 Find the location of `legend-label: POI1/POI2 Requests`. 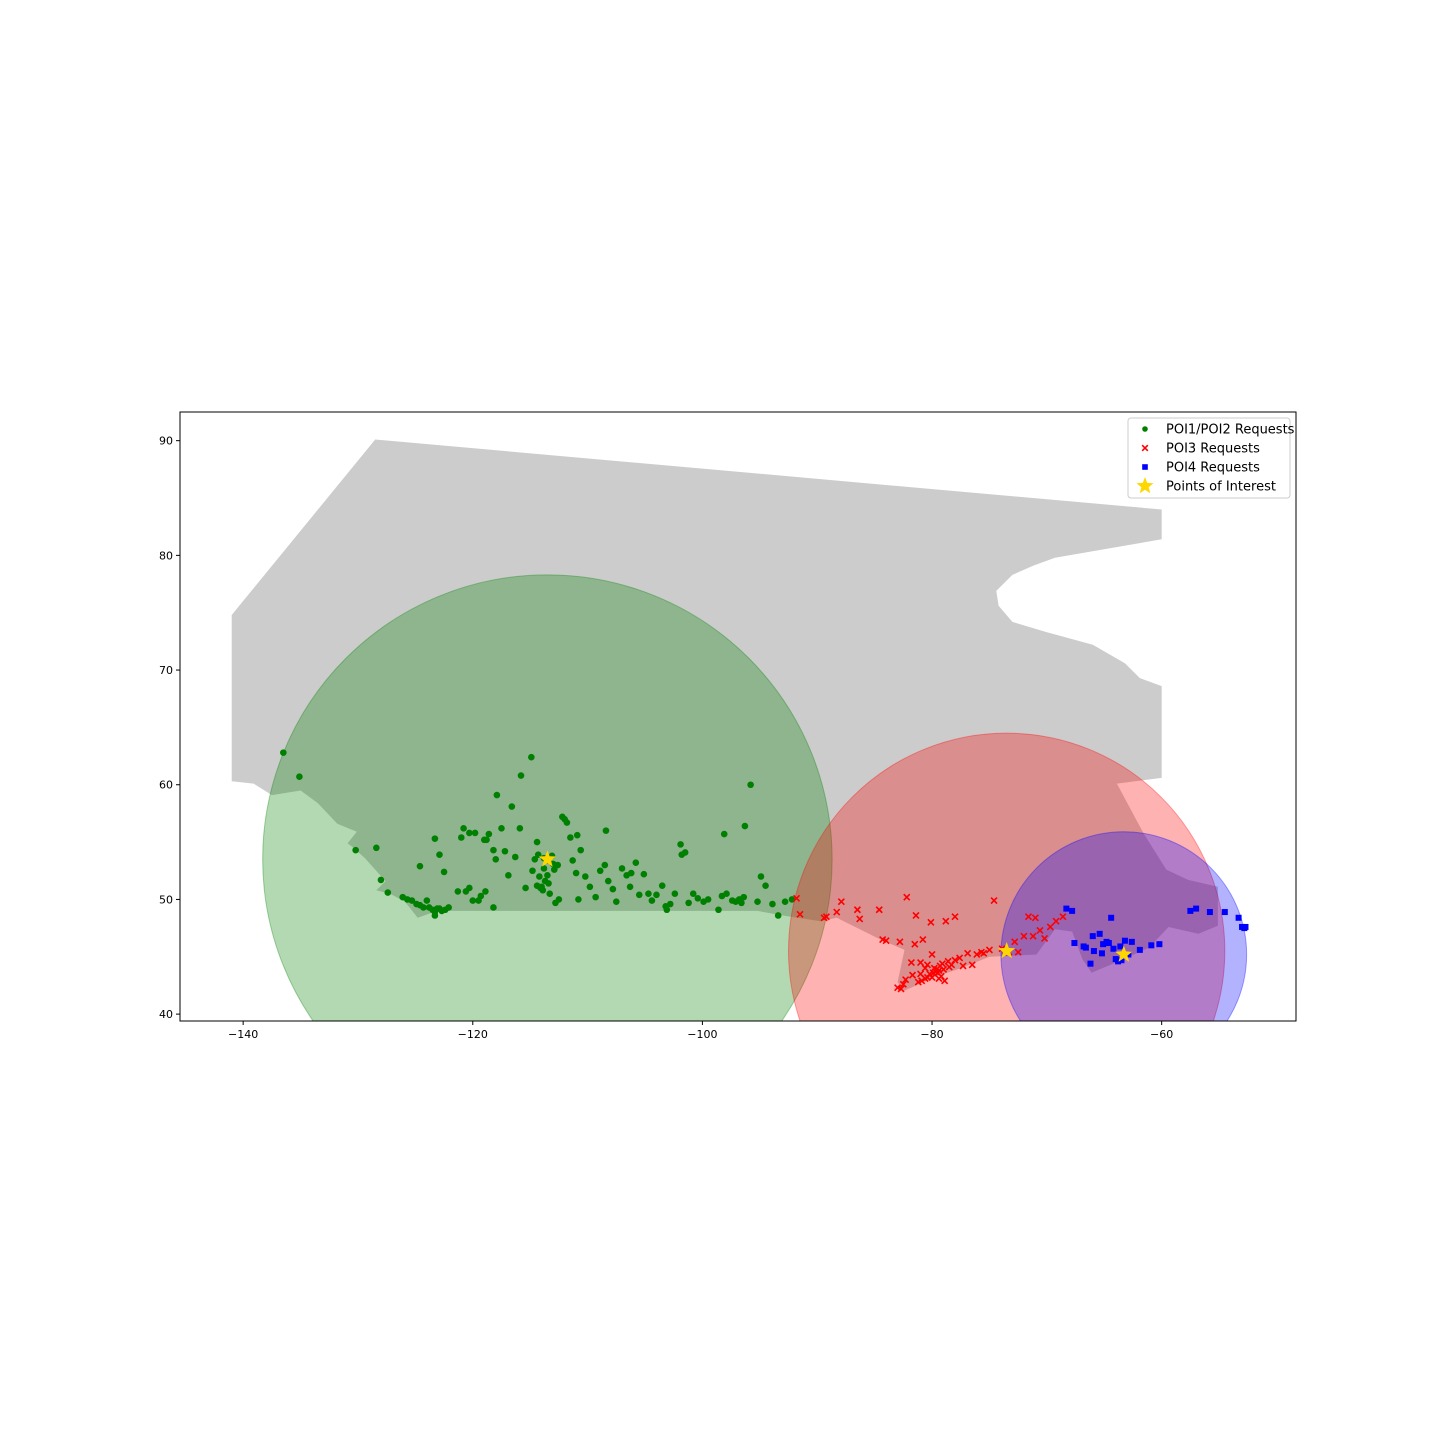

legend-label: POI1/POI2 Requests is located at coordinates (1230, 430).